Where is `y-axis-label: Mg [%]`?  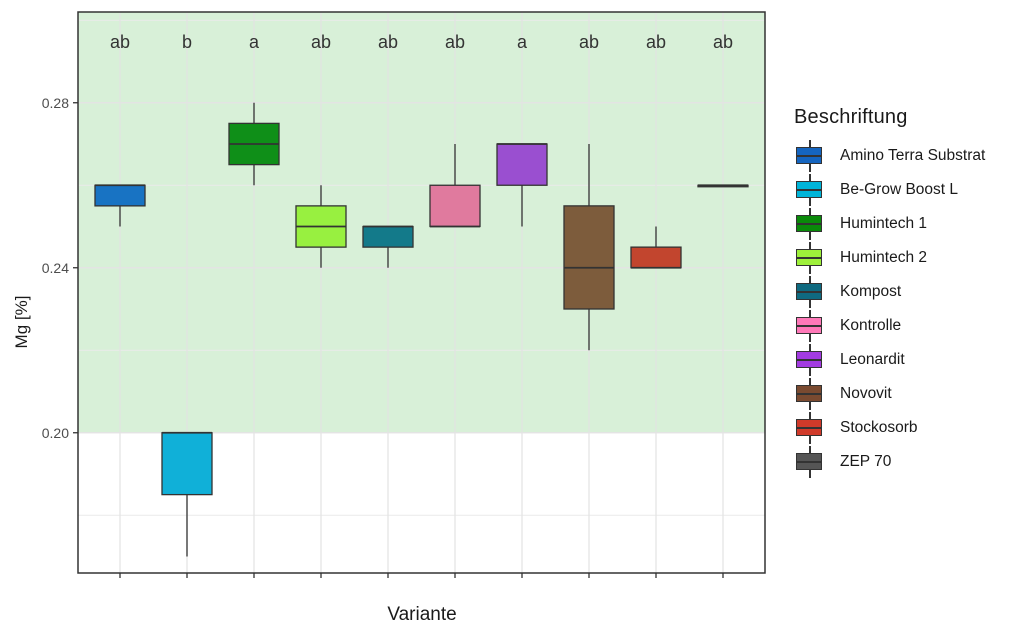 y-axis-label: Mg [%] is located at coordinates (21, 322).